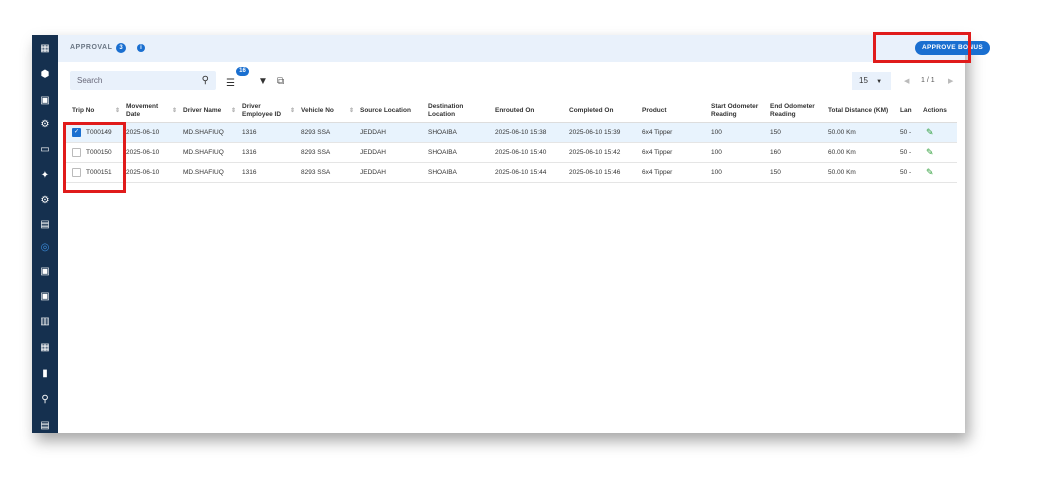 This screenshot has width=1037, height=499. What do you see at coordinates (45, 271) in the screenshot?
I see `truck-settings-icon: ▣` at bounding box center [45, 271].